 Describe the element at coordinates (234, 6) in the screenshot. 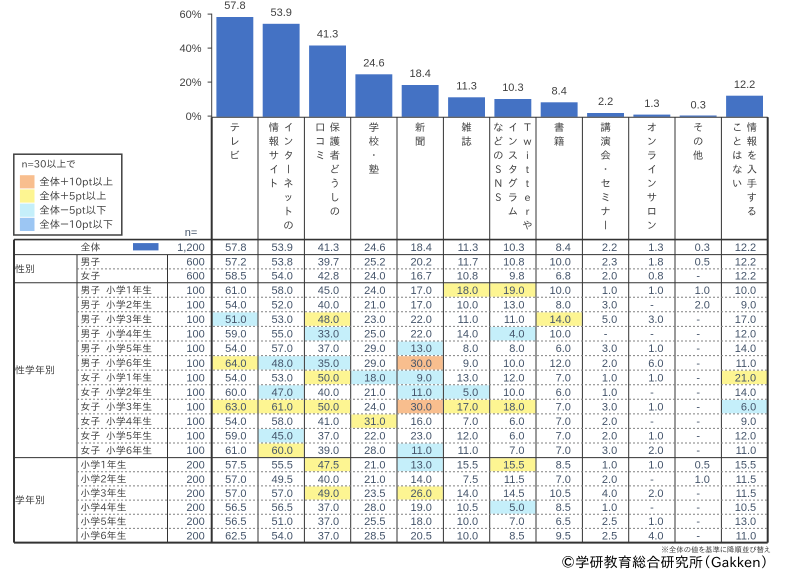

I see `svg-text: 57.8` at that location.